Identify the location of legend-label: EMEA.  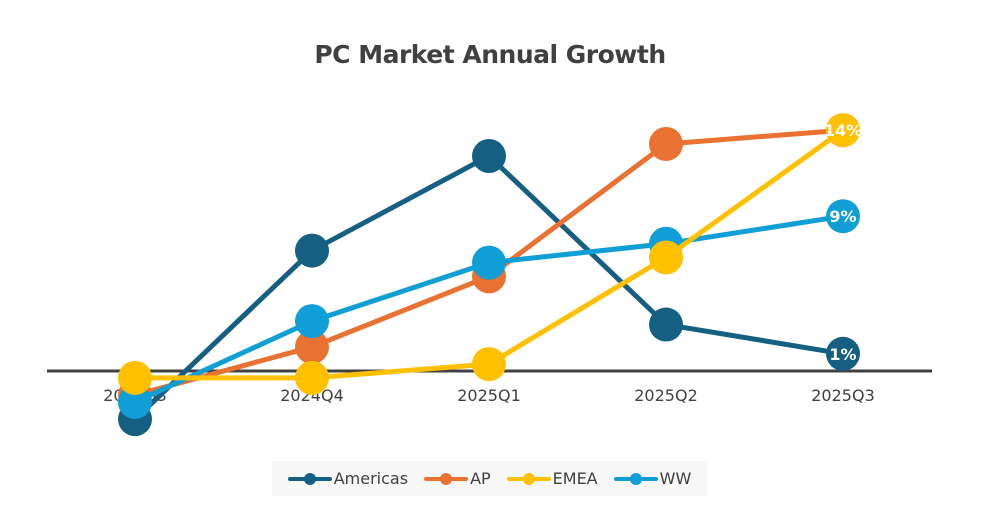
(575, 478).